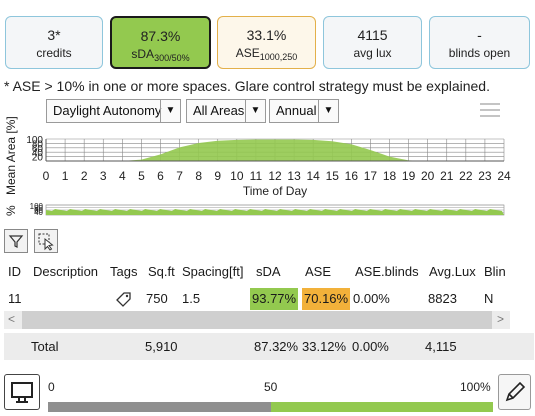  Describe the element at coordinates (213, 271) in the screenshot. I see `col-header-spacing: Spacing[ft]` at that location.